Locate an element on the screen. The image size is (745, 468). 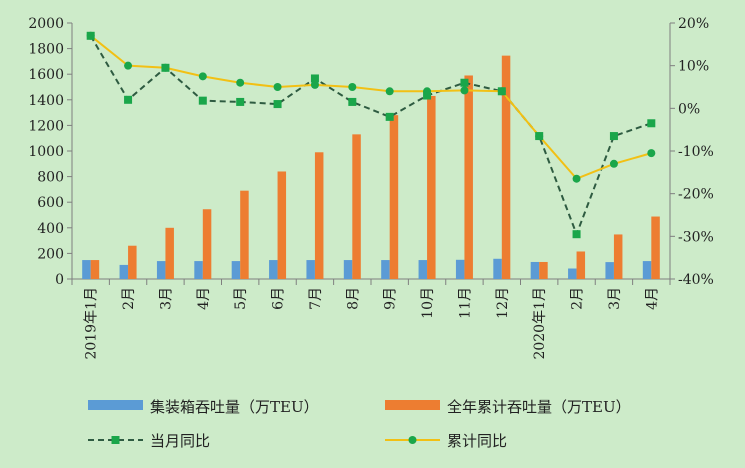
legend-label: 当月同比 is located at coordinates (180, 441).